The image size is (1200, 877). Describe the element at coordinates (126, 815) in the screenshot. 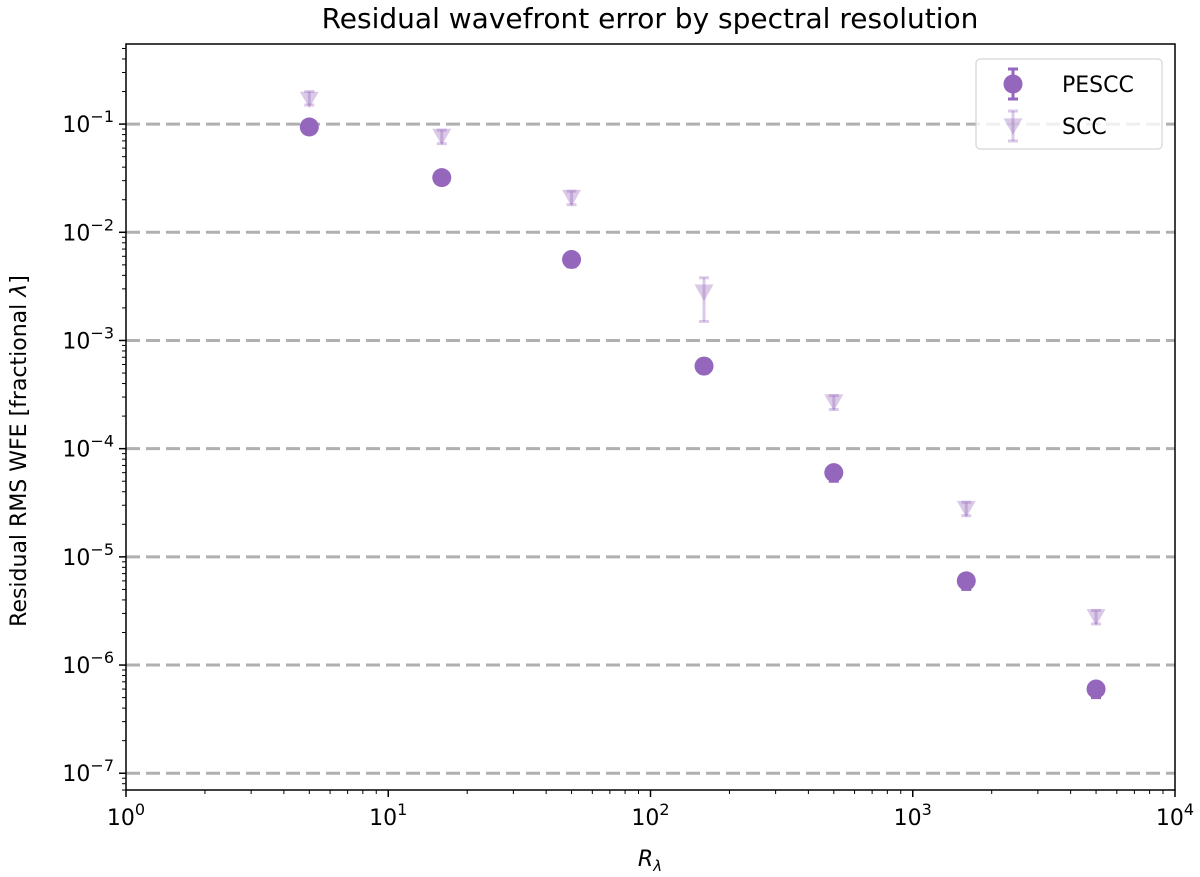

I see `x-tick-label: 10⁰` at that location.